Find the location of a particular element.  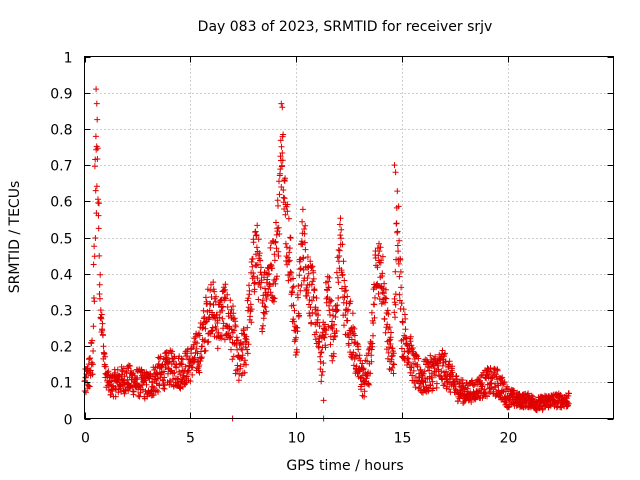

y-tick-label: 0.3 is located at coordinates (61, 312).